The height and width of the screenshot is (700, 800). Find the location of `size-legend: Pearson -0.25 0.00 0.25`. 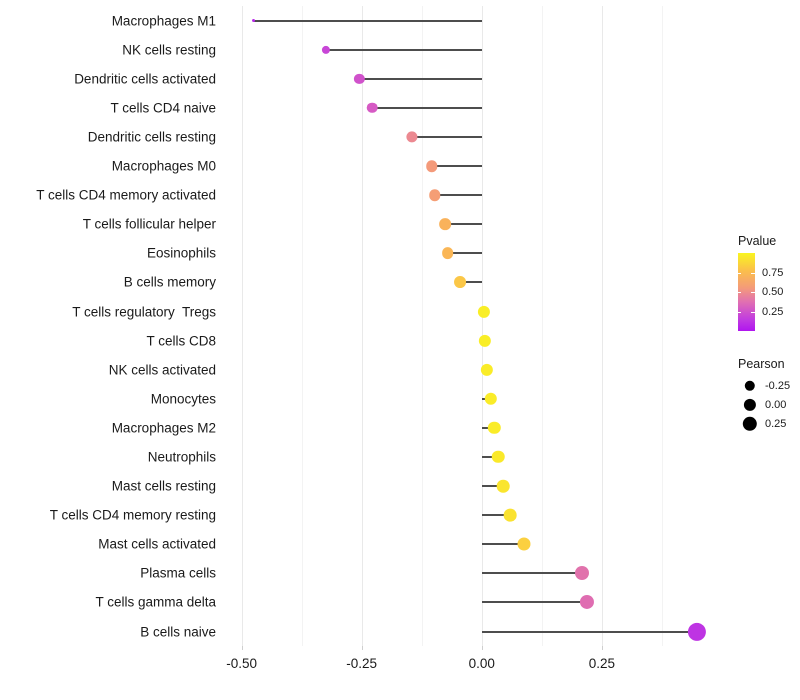

size-legend: Pearson -0.25 0.00 0.25 is located at coordinates (769, 395).